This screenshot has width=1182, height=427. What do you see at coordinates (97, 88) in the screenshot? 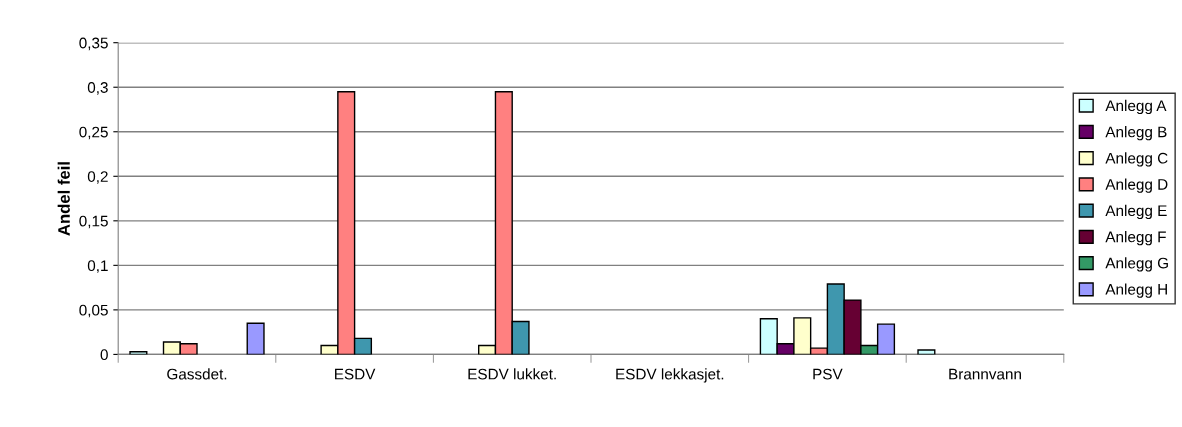
I see `y-tick-label: 0,3` at bounding box center [97, 88].